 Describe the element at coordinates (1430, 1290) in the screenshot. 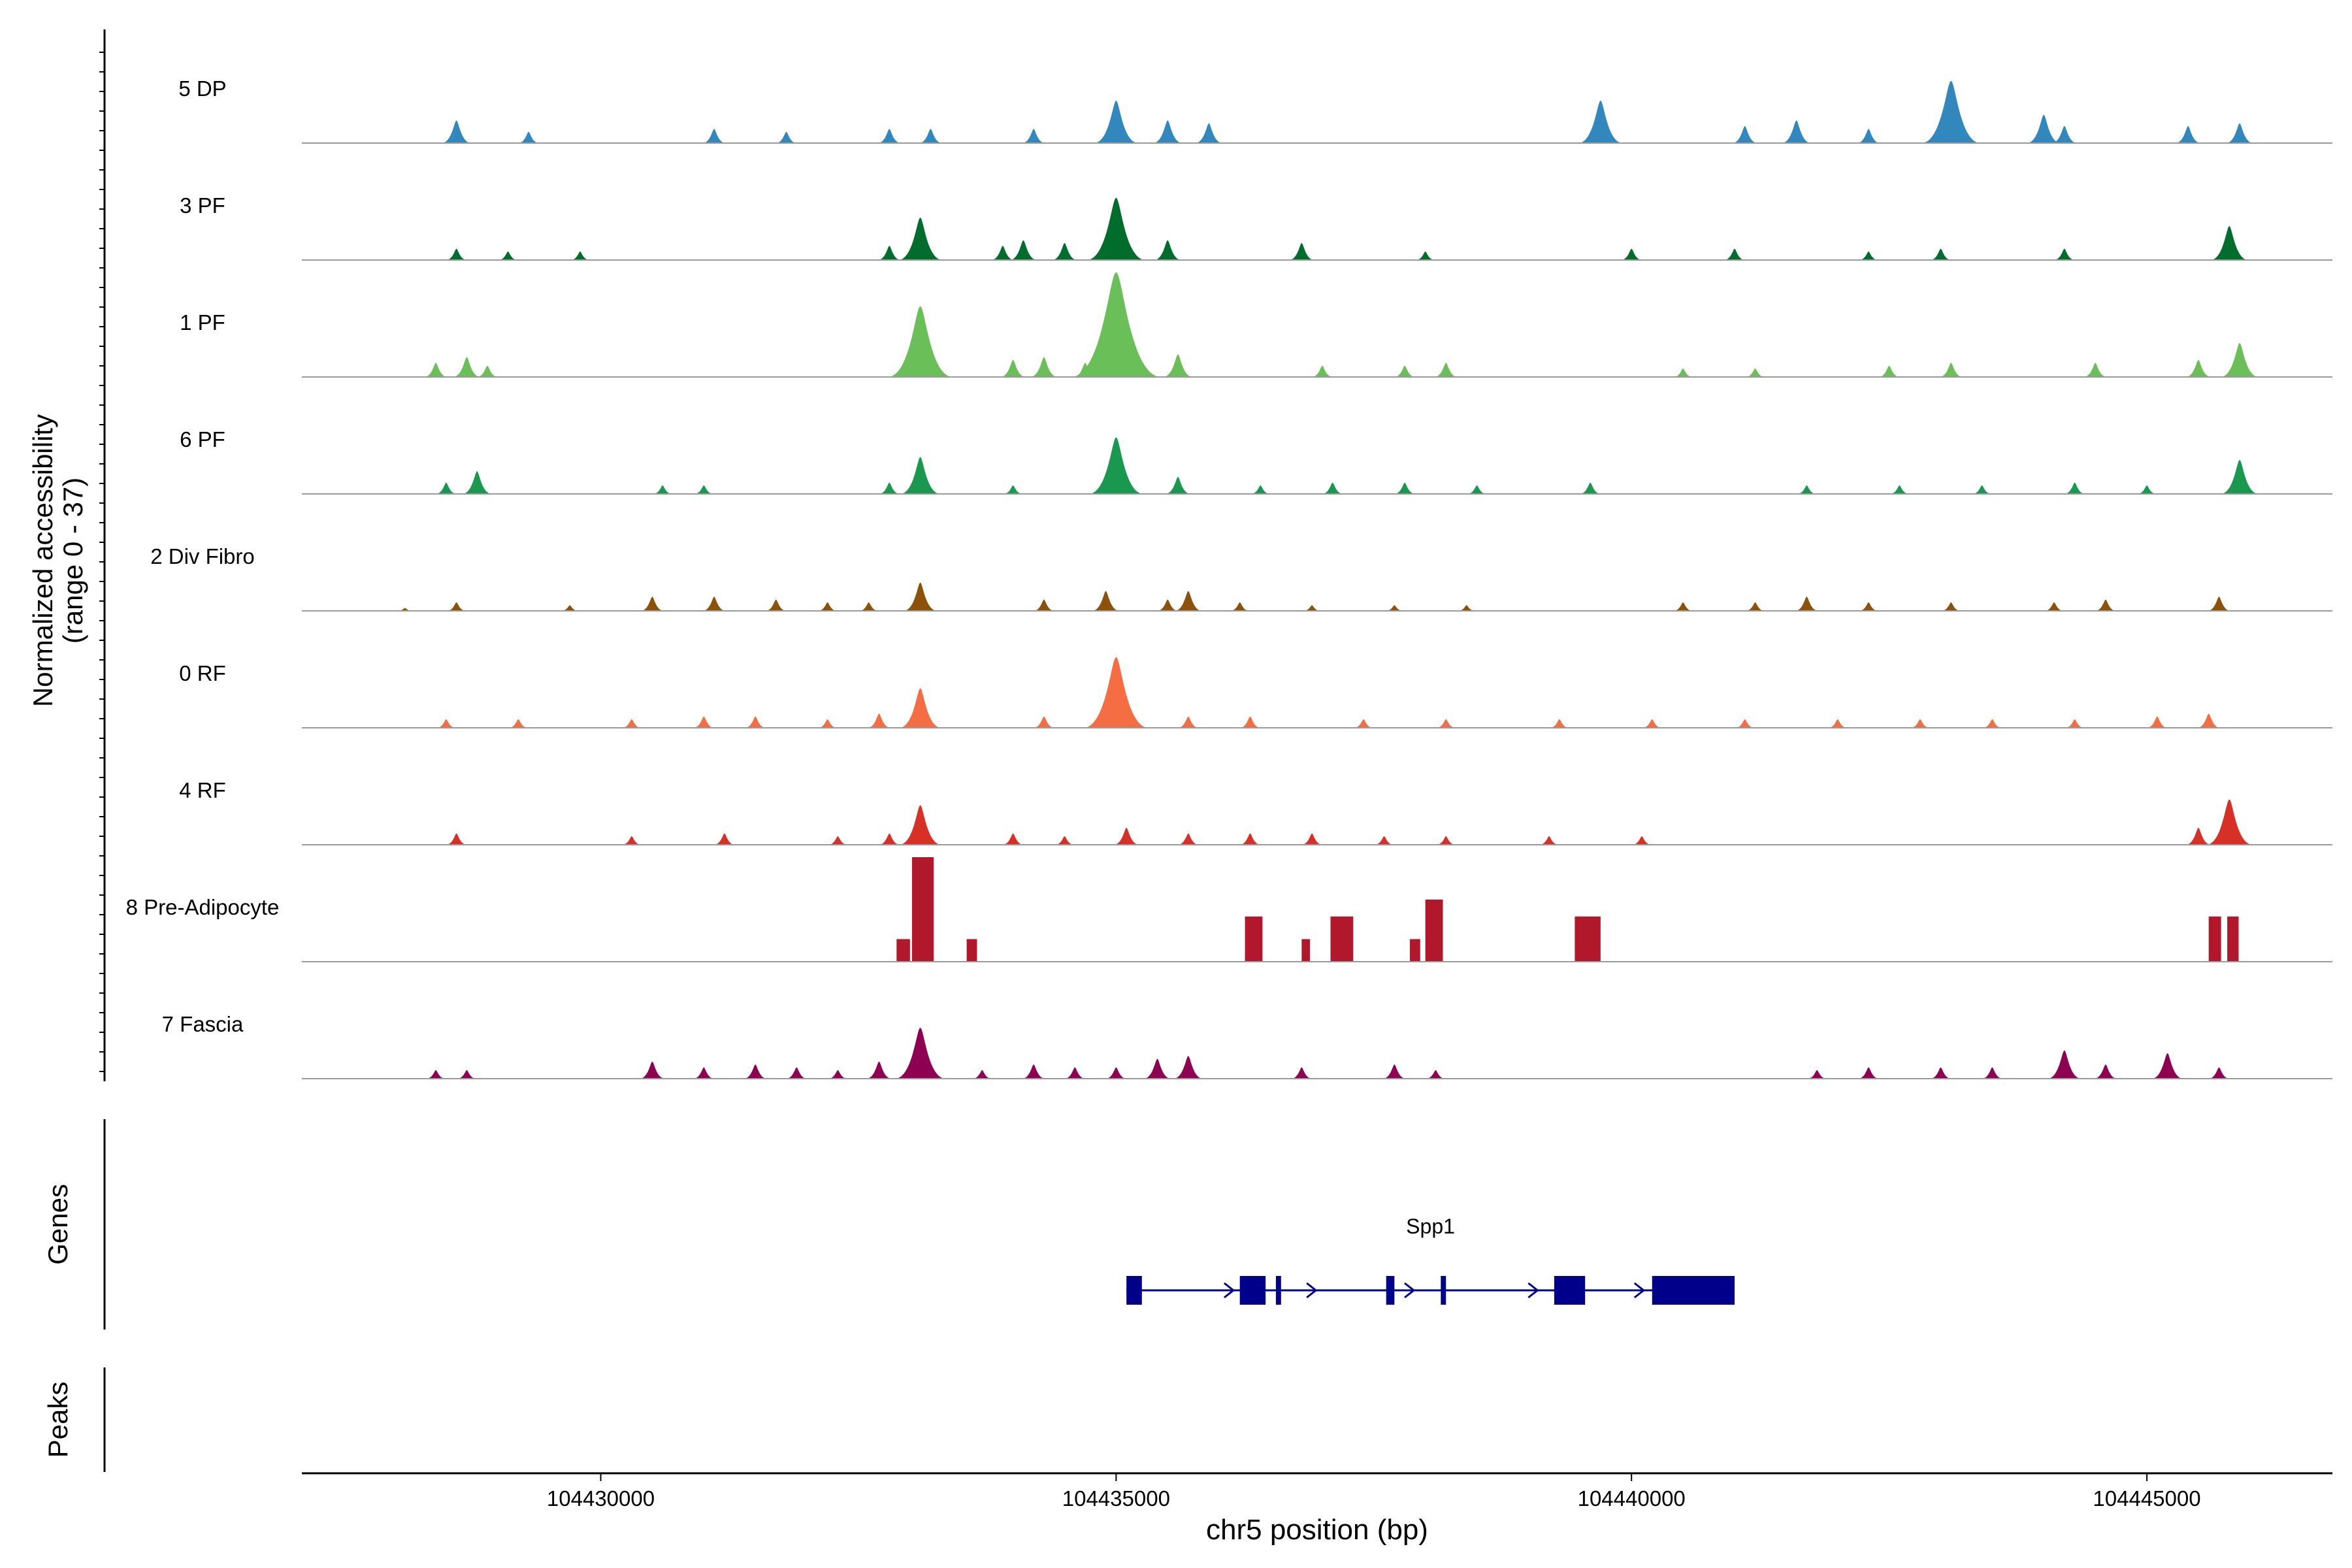

I see `gene-model-spp1` at that location.